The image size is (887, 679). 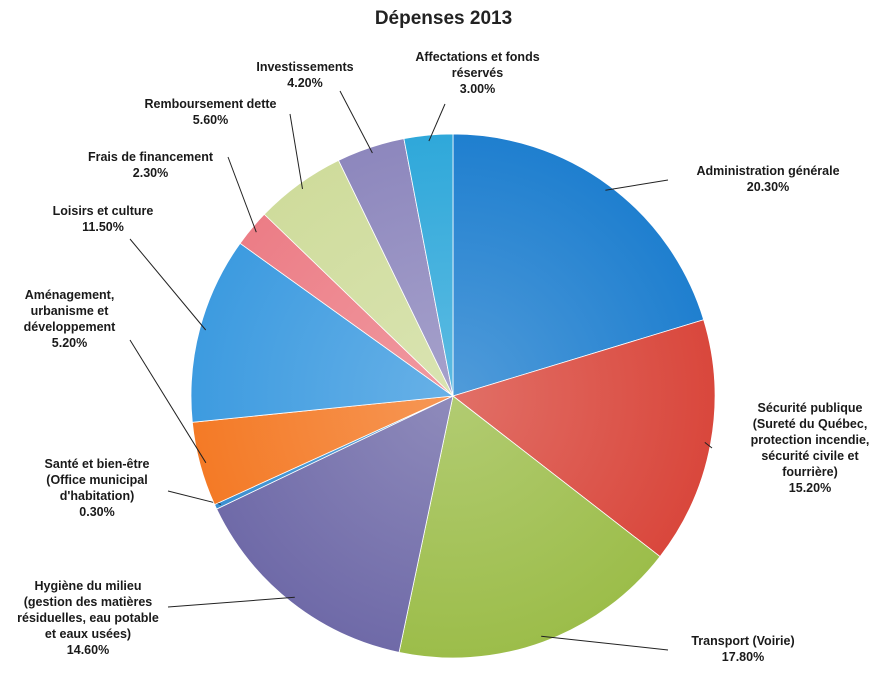 What do you see at coordinates (103, 219) in the screenshot?
I see `slice-label: Loisirs et culture 11.50%` at bounding box center [103, 219].